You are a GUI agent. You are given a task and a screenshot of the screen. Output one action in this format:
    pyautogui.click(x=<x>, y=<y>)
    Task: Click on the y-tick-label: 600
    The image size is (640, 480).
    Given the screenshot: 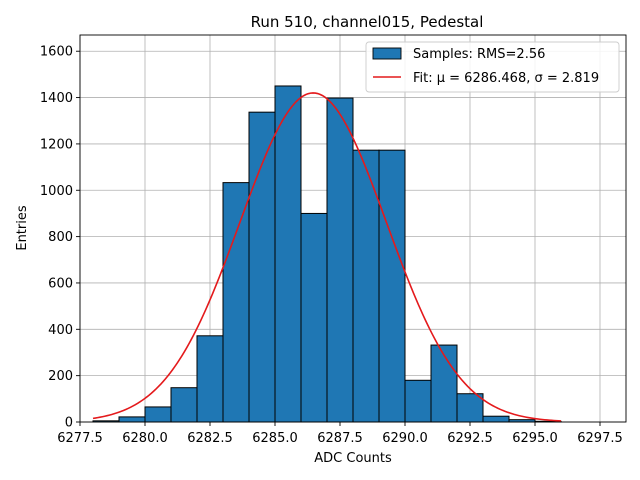 What is the action you would take?
    pyautogui.click(x=60, y=283)
    